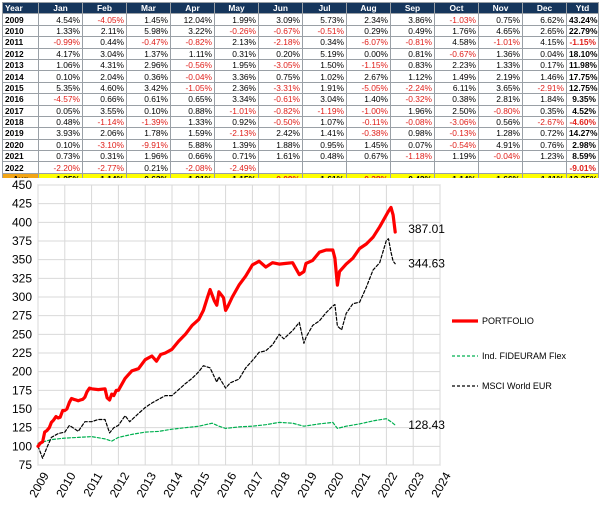 This screenshot has height=514, width=600. Describe the element at coordinates (20, 65) in the screenshot. I see `row-year: 2013` at that location.